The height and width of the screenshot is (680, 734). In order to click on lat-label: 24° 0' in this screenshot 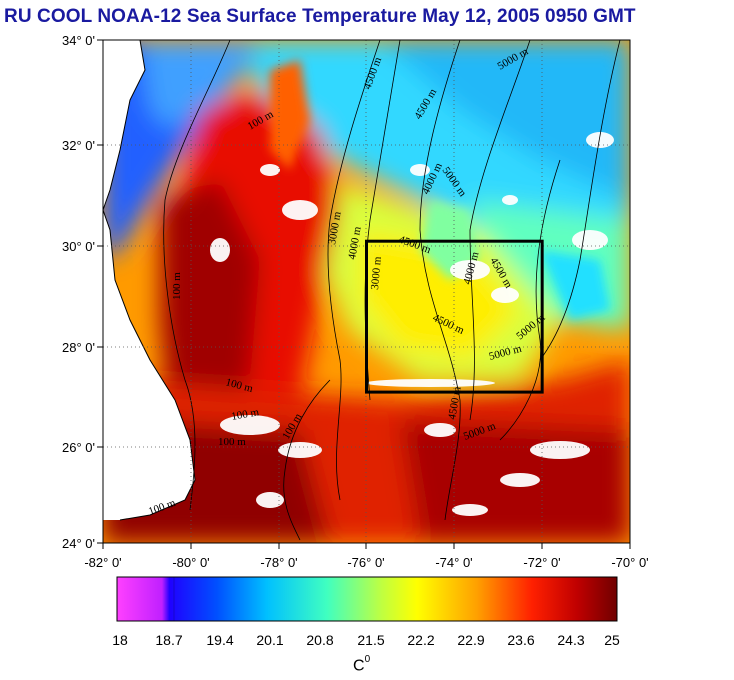, I will do `click(78, 543)`.